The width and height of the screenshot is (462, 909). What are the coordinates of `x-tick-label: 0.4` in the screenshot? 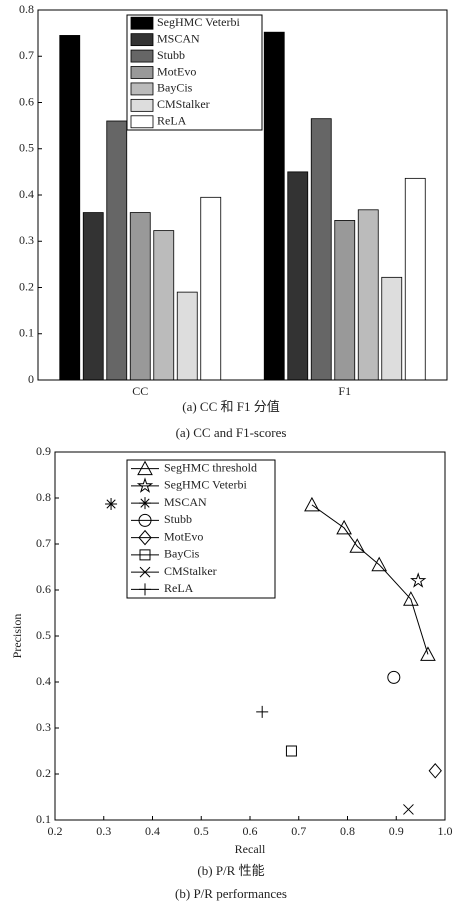 It's located at (152, 831).